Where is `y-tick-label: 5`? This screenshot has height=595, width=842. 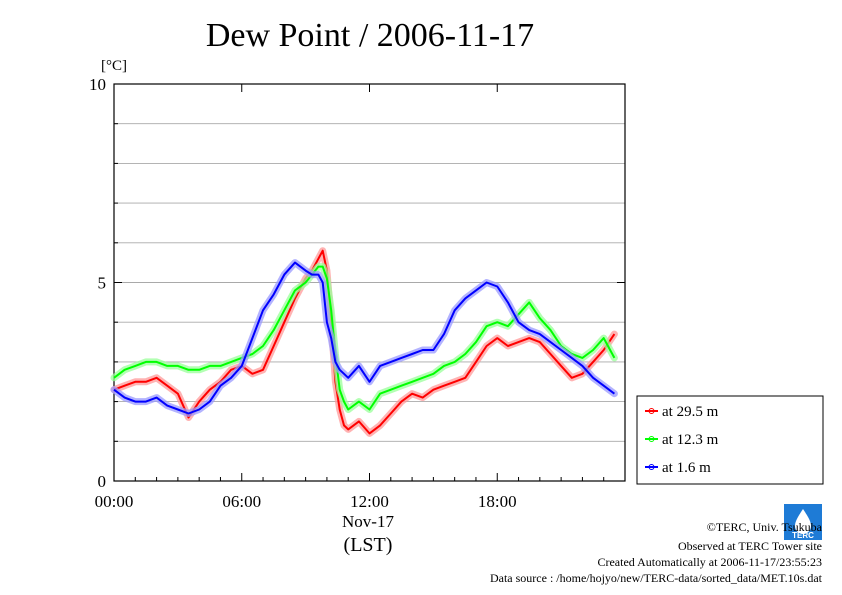 y-tick-label: 5 is located at coordinates (102, 283).